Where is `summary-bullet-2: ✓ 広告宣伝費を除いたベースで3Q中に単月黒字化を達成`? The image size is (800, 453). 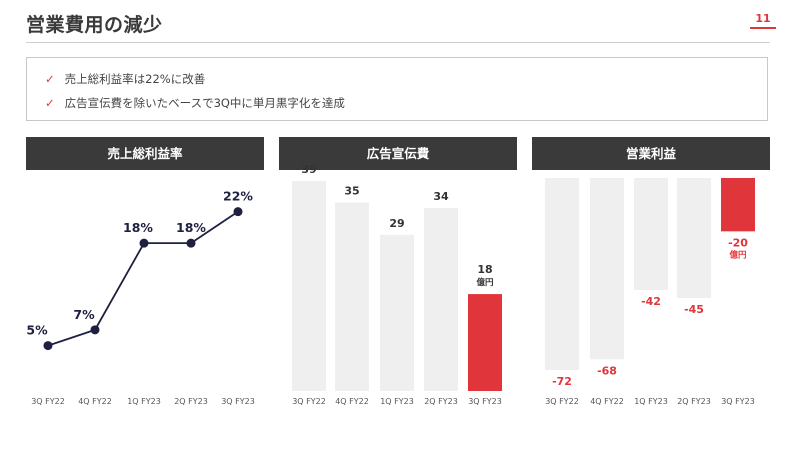
summary-bullet-2: ✓ 広告宣伝費を除いたベースで3Q中に単月黒字化を達成 is located at coordinates (195, 103).